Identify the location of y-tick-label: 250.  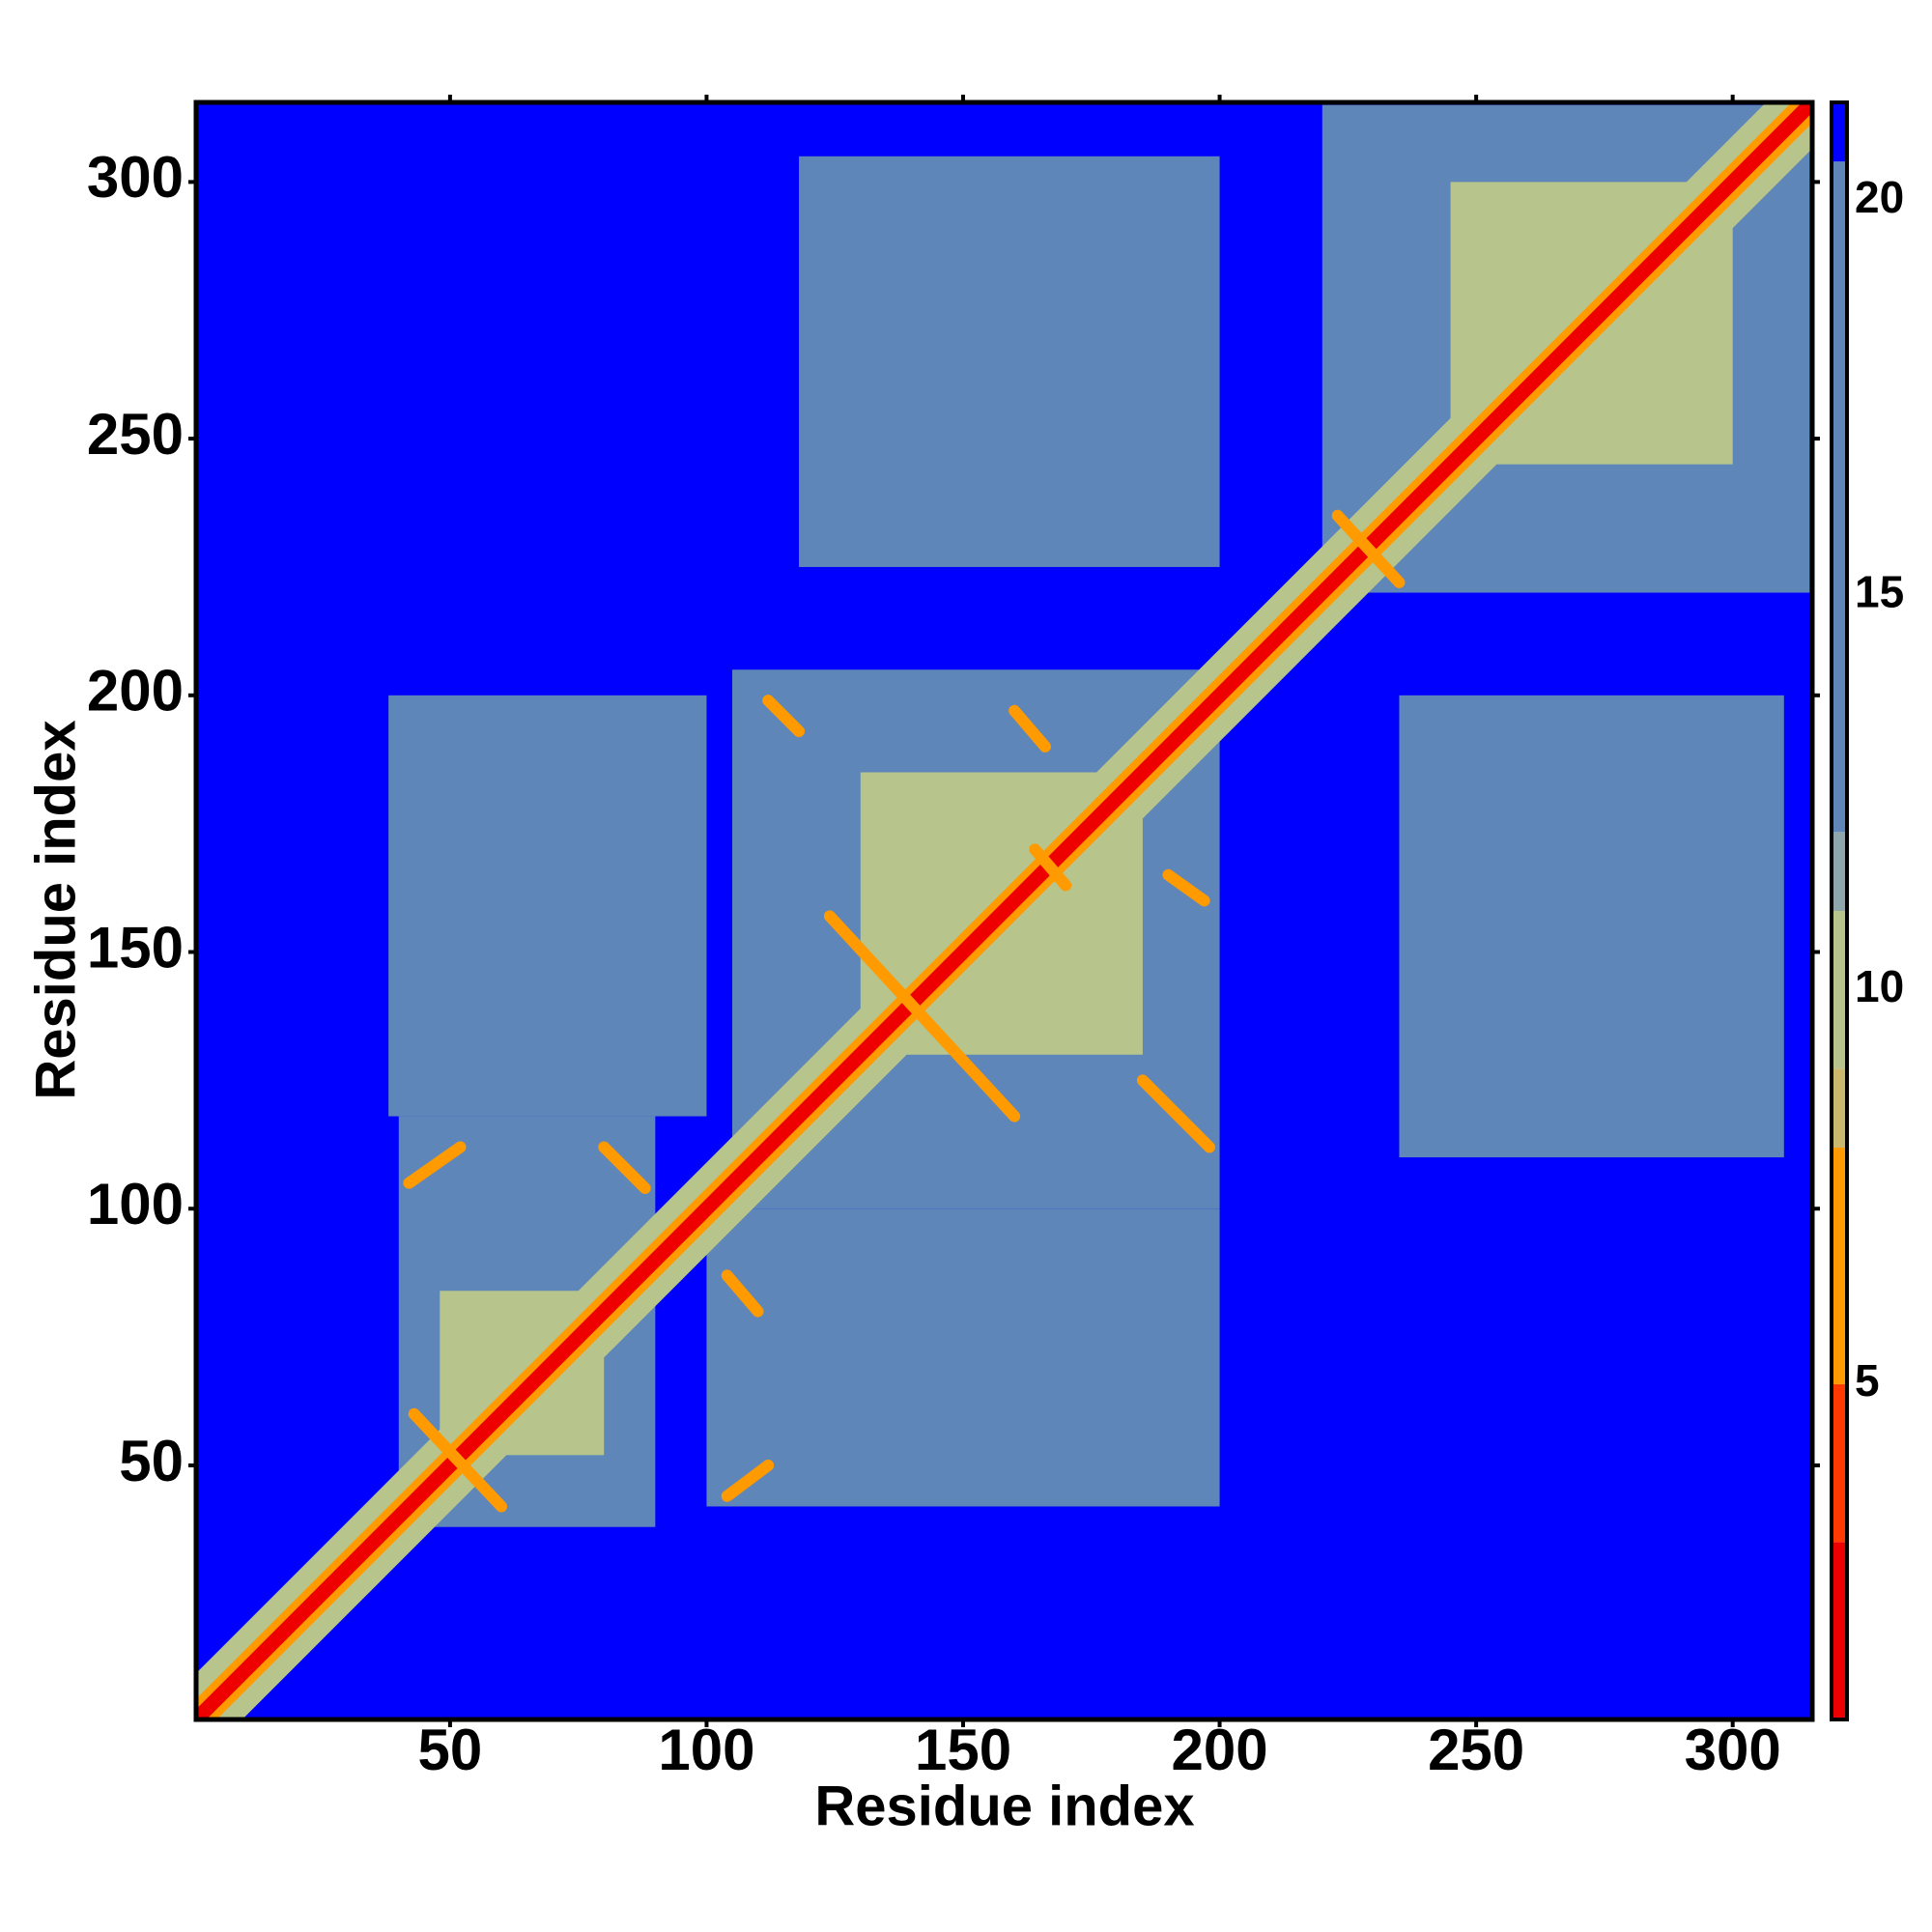
(135, 434).